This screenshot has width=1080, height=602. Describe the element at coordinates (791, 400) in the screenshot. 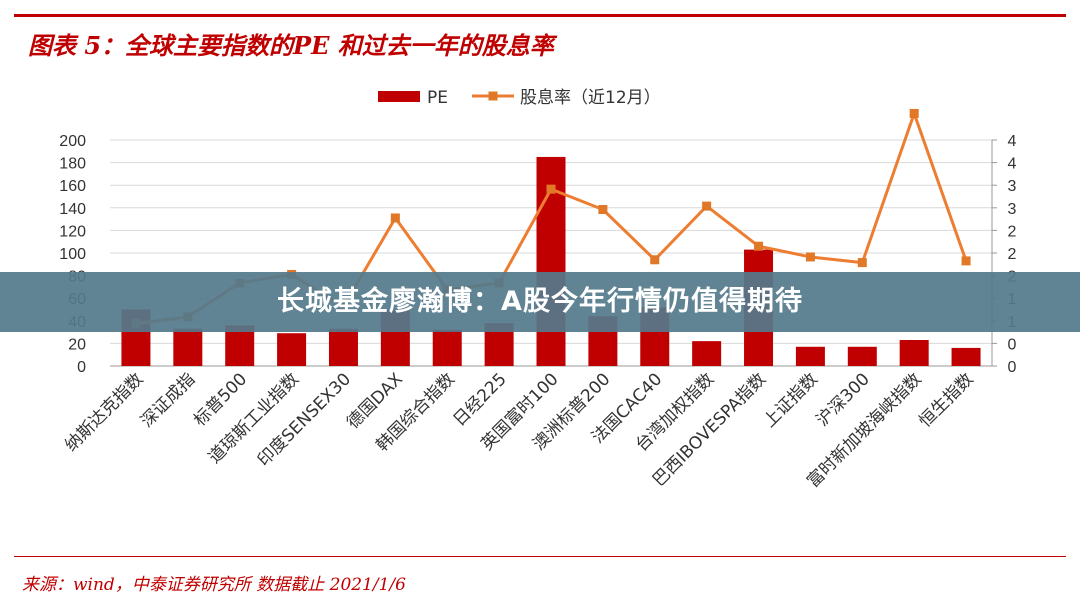

I see `category-label: 上证指数` at that location.